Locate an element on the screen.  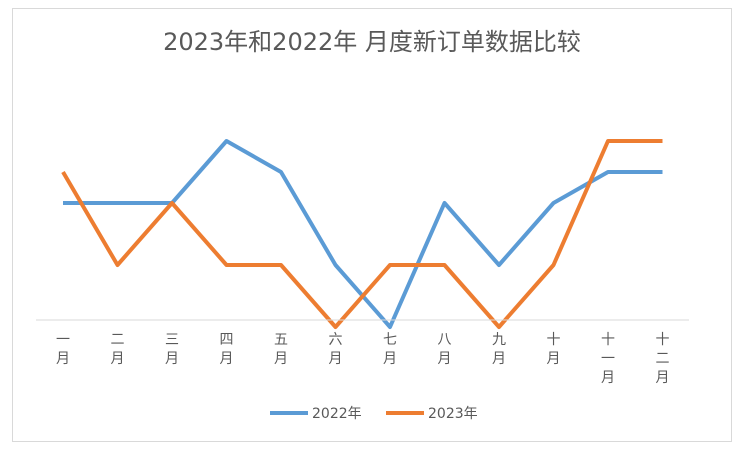
x-tick-label: 四月 is located at coordinates (227, 349).